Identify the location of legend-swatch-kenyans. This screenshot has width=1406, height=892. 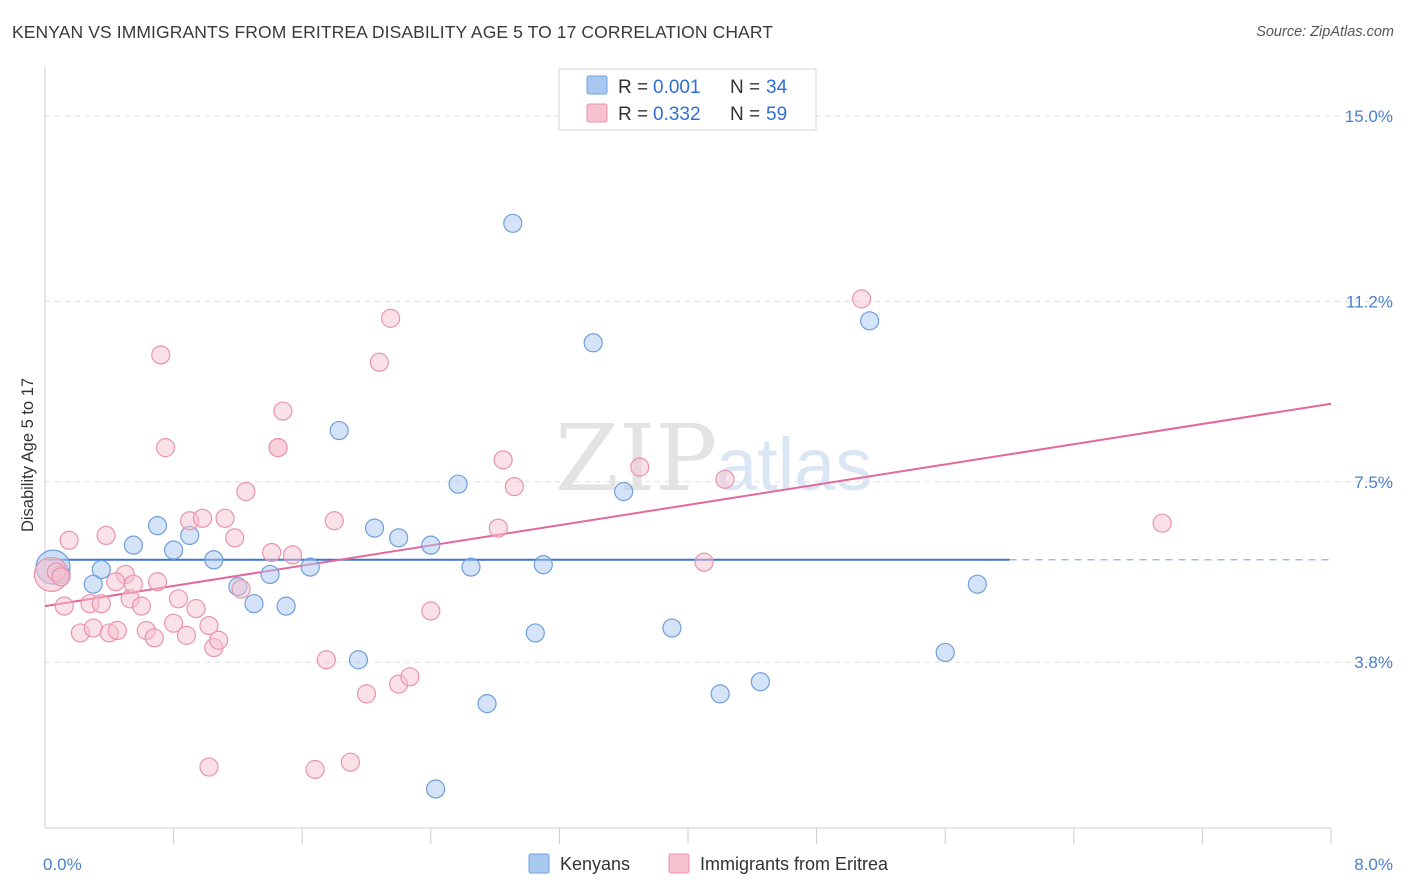
(597, 85).